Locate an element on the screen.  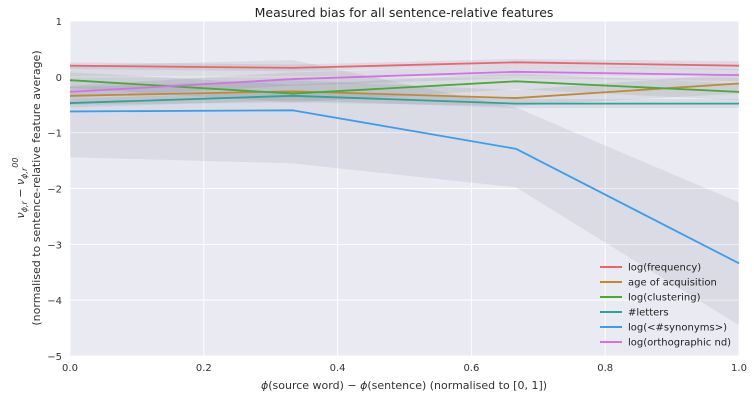
legend-label: log(frequency) is located at coordinates (664, 268).